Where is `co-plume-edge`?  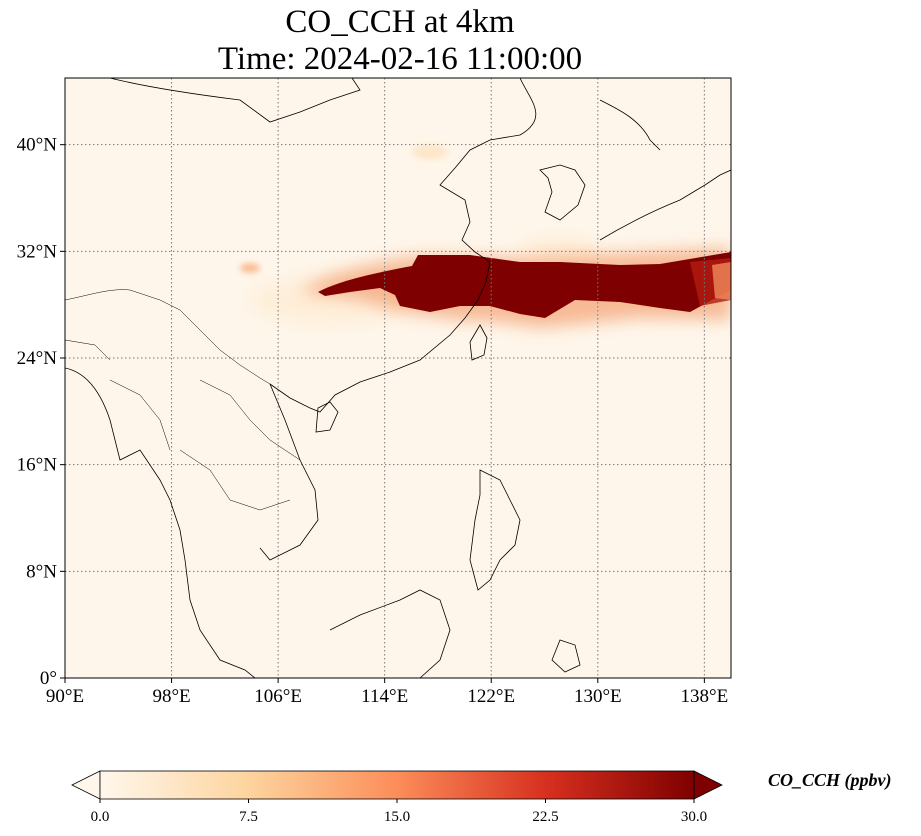 co-plume-edge is located at coordinates (721, 281).